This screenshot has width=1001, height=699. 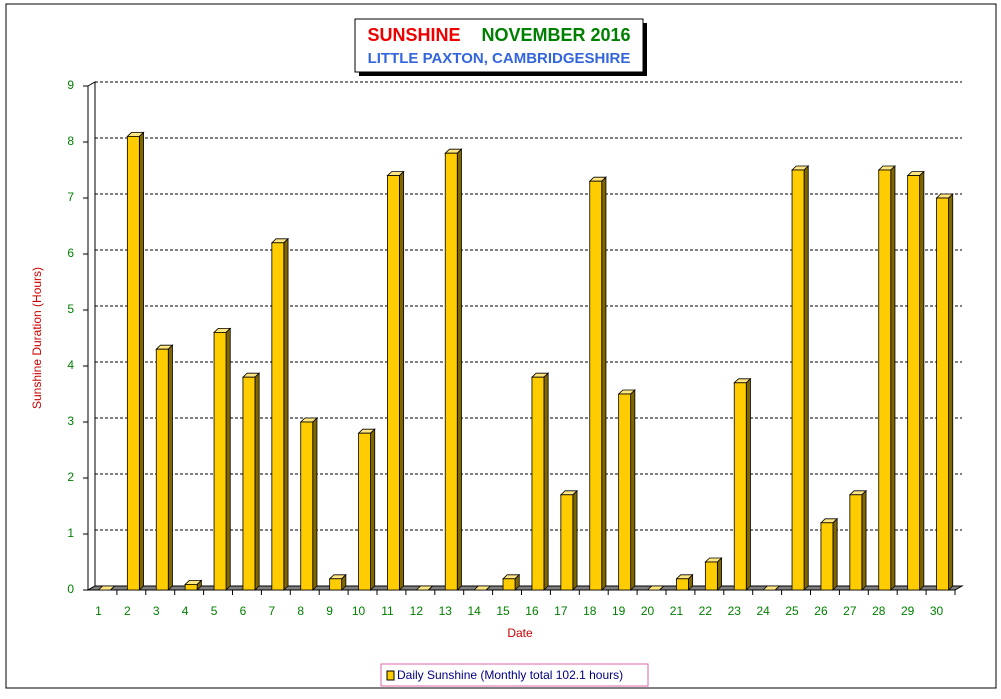 What do you see at coordinates (70, 141) in the screenshot?
I see `y-tick-label: 8` at bounding box center [70, 141].